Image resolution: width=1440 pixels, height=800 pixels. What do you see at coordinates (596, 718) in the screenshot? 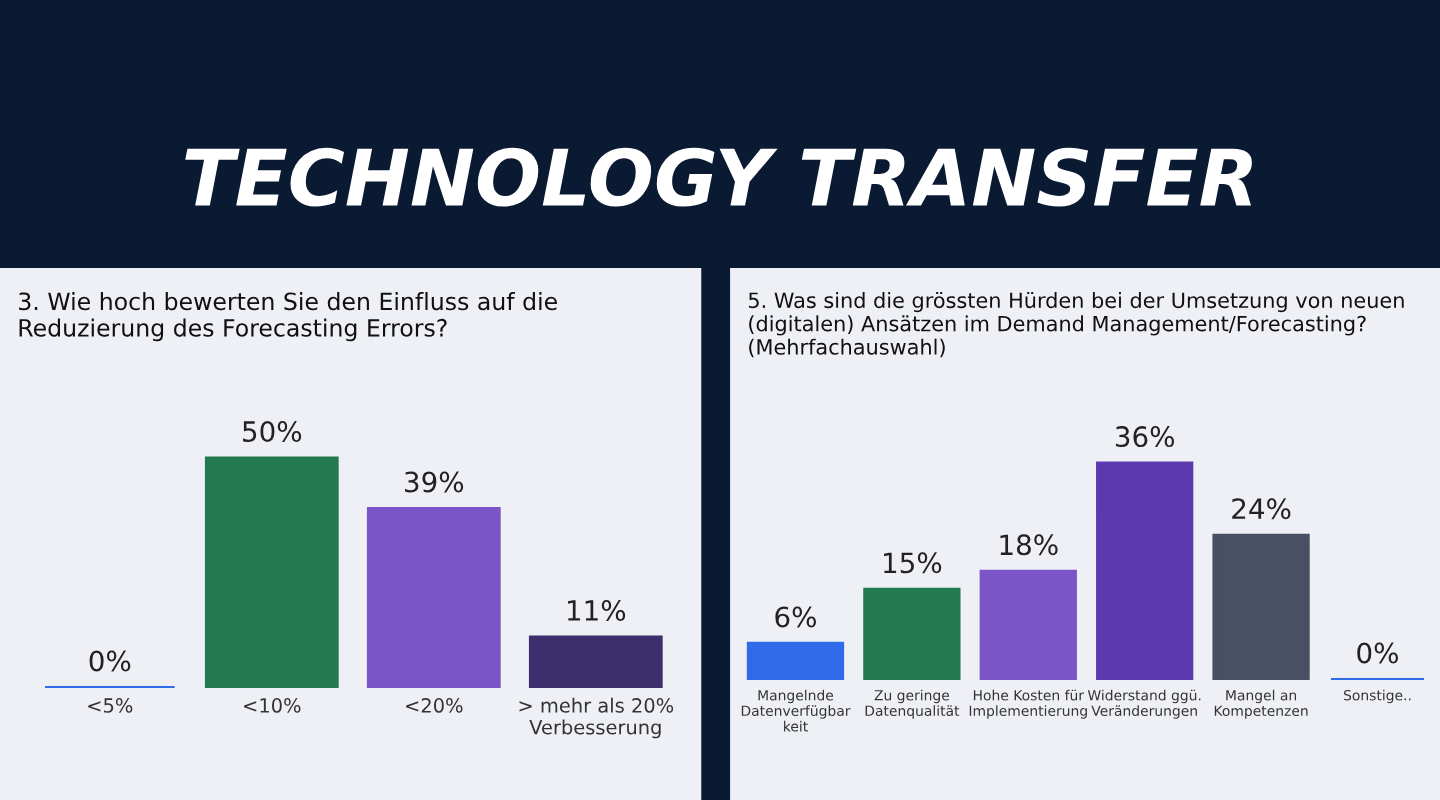
I see `x-tick-label: > mehr als 20% Verbesserung` at bounding box center [596, 718].